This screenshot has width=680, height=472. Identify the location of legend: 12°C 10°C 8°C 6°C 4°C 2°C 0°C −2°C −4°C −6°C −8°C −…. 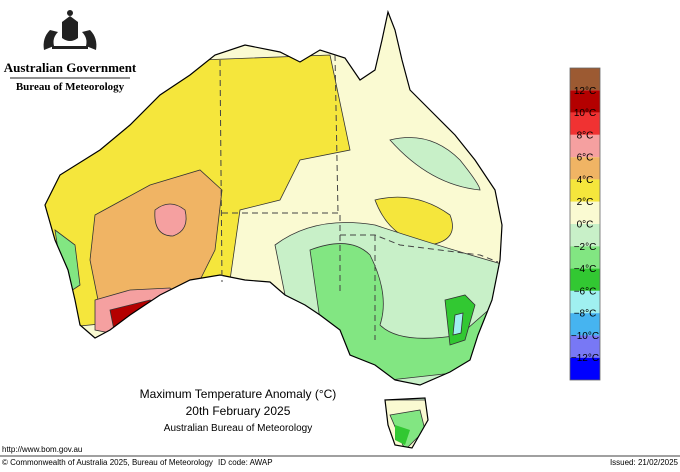
(585, 224).